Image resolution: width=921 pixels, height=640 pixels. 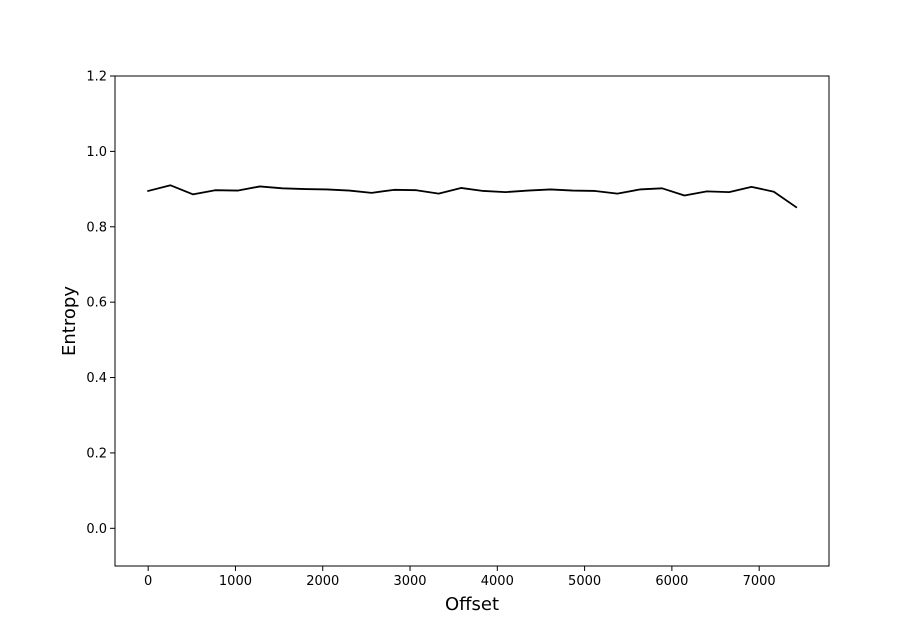 I want to click on y-tick-label: 0.8, so click(x=96, y=227).